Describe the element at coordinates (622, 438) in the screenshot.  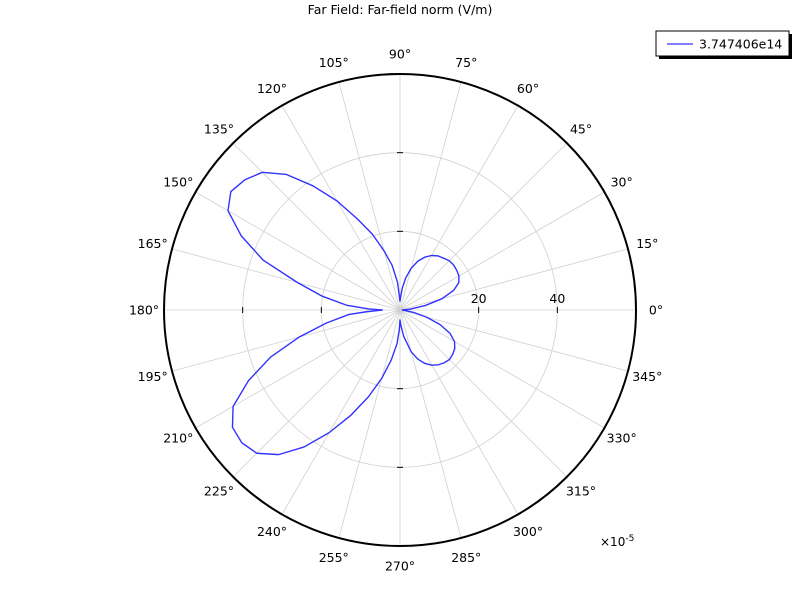
I see `angle-tick-label: 330°` at that location.